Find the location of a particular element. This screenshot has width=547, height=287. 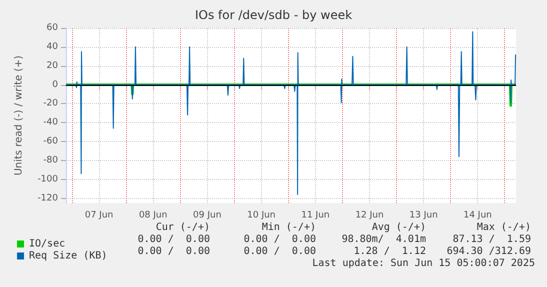

y-tick-label: 40 is located at coordinates (52, 47).